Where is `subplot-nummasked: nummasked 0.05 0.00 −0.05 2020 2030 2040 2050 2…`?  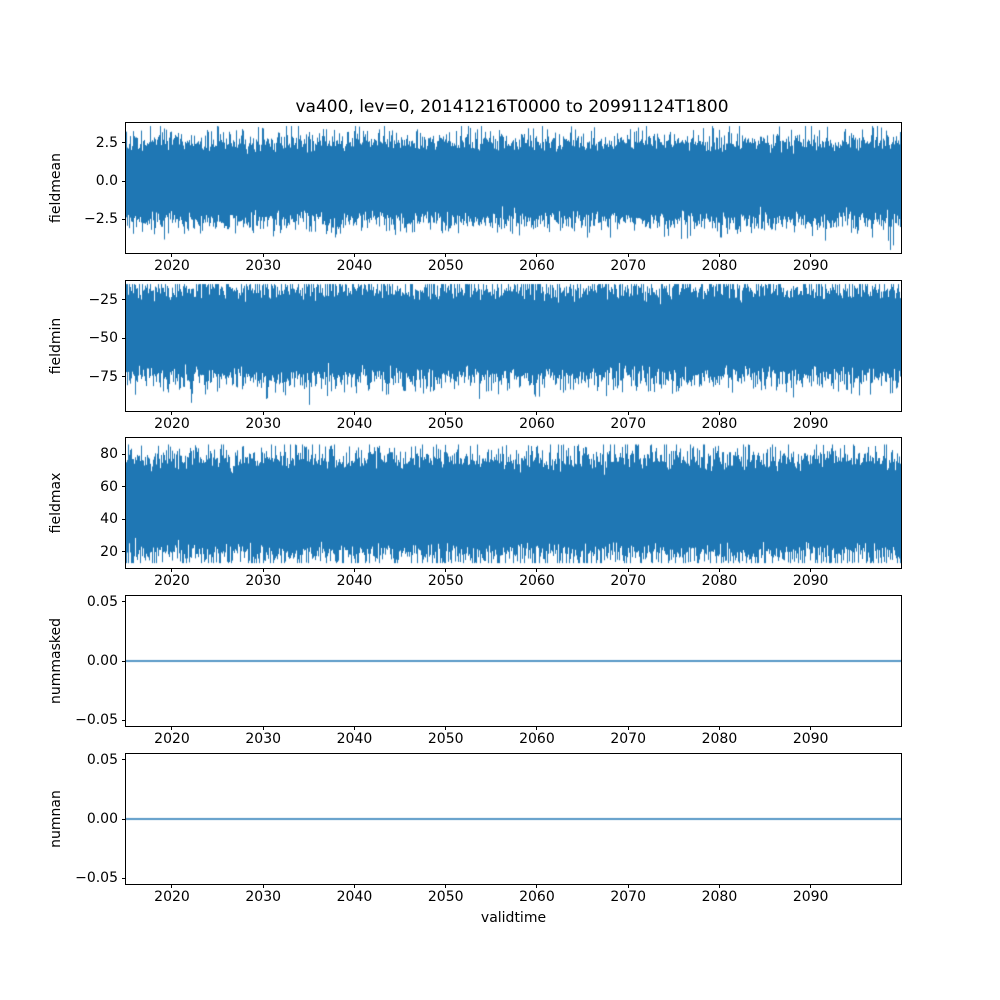
subplot-nummasked: nummasked 0.05 0.00 −0.05 2020 2030 2040 2050 2… is located at coordinates (475, 670).